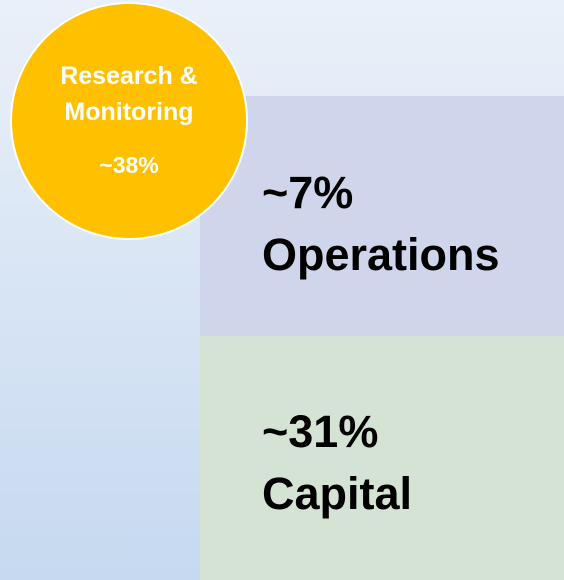 The width and height of the screenshot is (564, 580). What do you see at coordinates (129, 165) in the screenshot?
I see `circle-share: ~38%` at bounding box center [129, 165].